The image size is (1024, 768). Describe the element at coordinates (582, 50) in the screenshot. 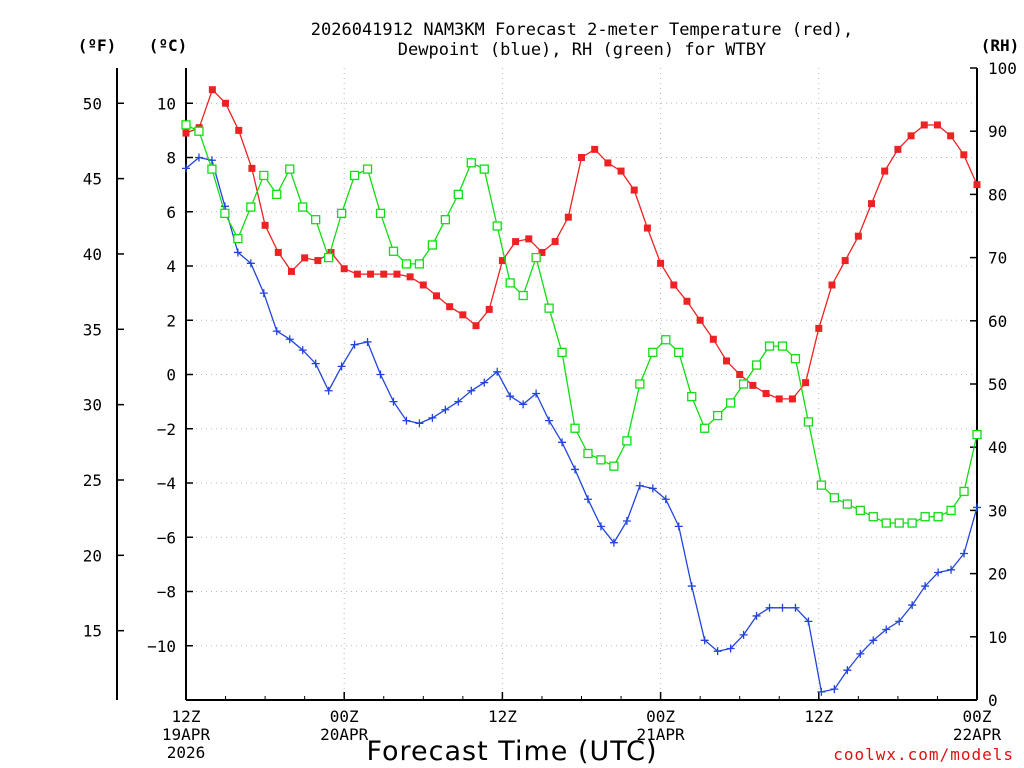

I see `chart-title-line2: Dewpoint (blue), RH (green) for WTBY` at that location.